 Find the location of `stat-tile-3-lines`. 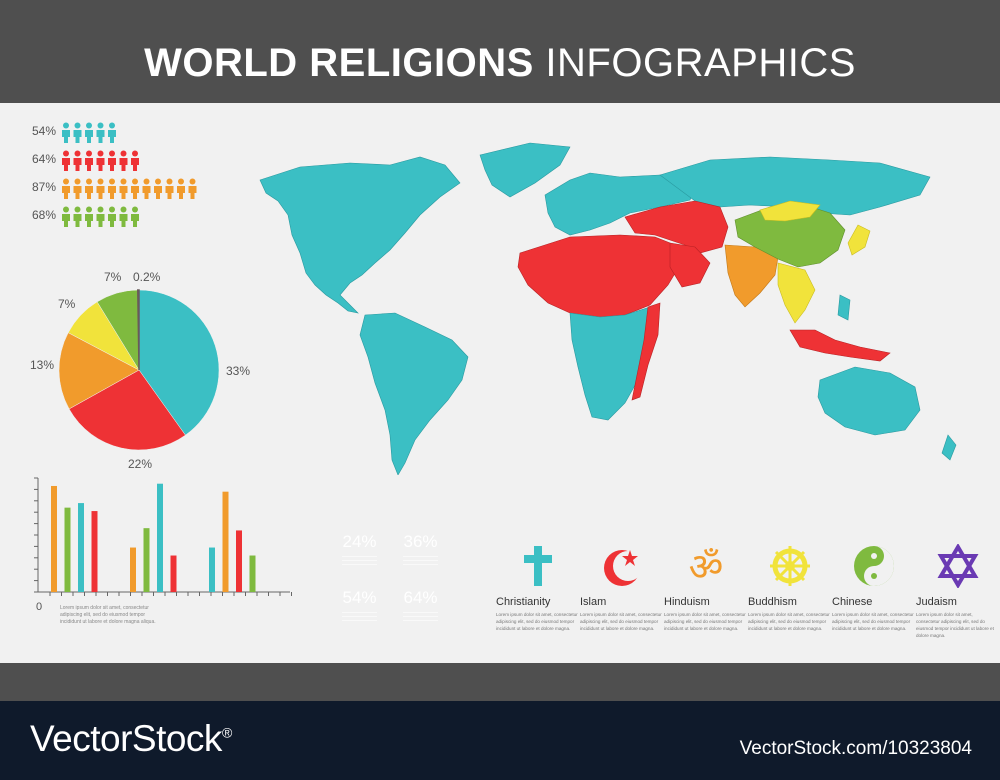

stat-tile-3-lines is located at coordinates (359, 612).